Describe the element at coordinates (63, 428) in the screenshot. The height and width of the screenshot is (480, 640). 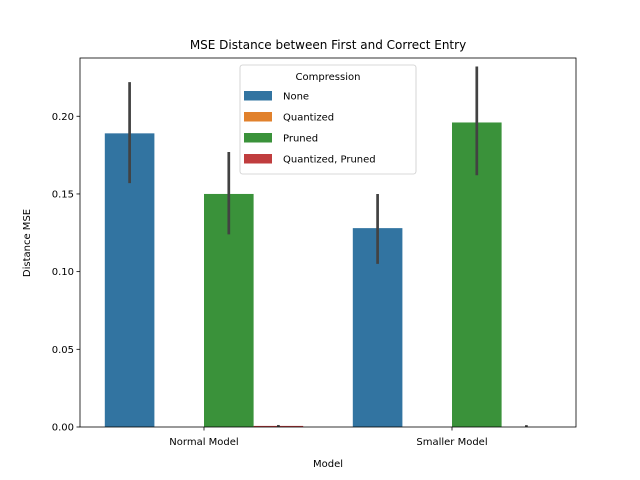
I see `y-tick-label: 0.00` at that location.